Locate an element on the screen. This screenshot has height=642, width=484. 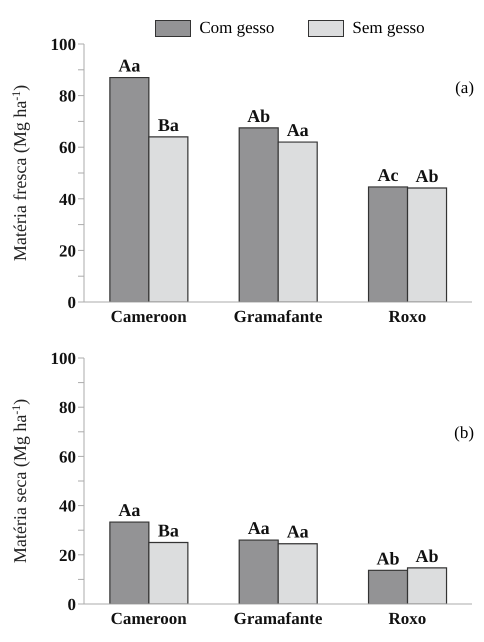
legend-label: Sem gesso is located at coordinates (388, 28).